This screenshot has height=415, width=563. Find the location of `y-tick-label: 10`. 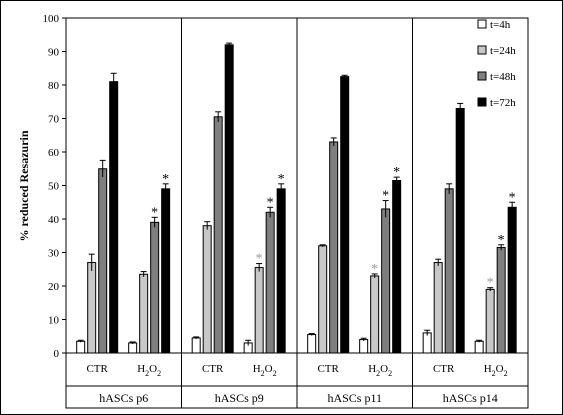

y-tick-label: 10 is located at coordinates (54, 321).